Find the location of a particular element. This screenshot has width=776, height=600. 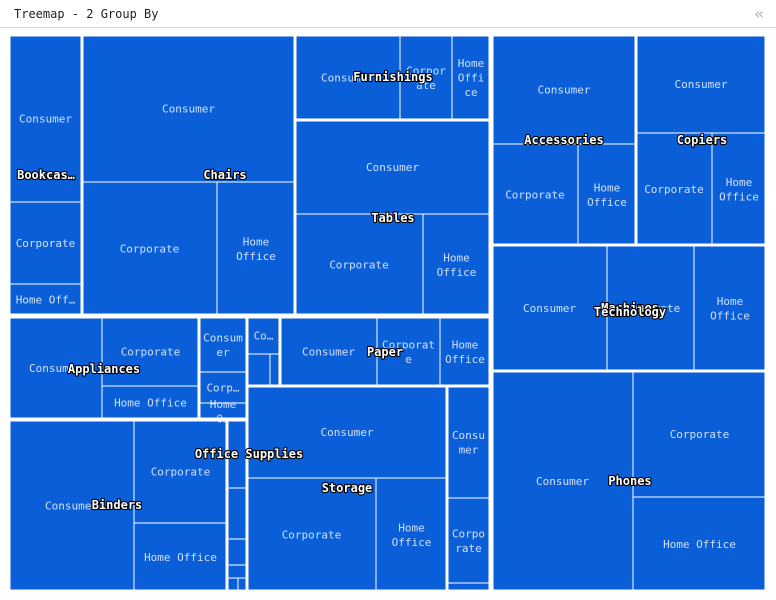

subgroup-art: Consu mer Corpo rate is located at coordinates (468, 488).